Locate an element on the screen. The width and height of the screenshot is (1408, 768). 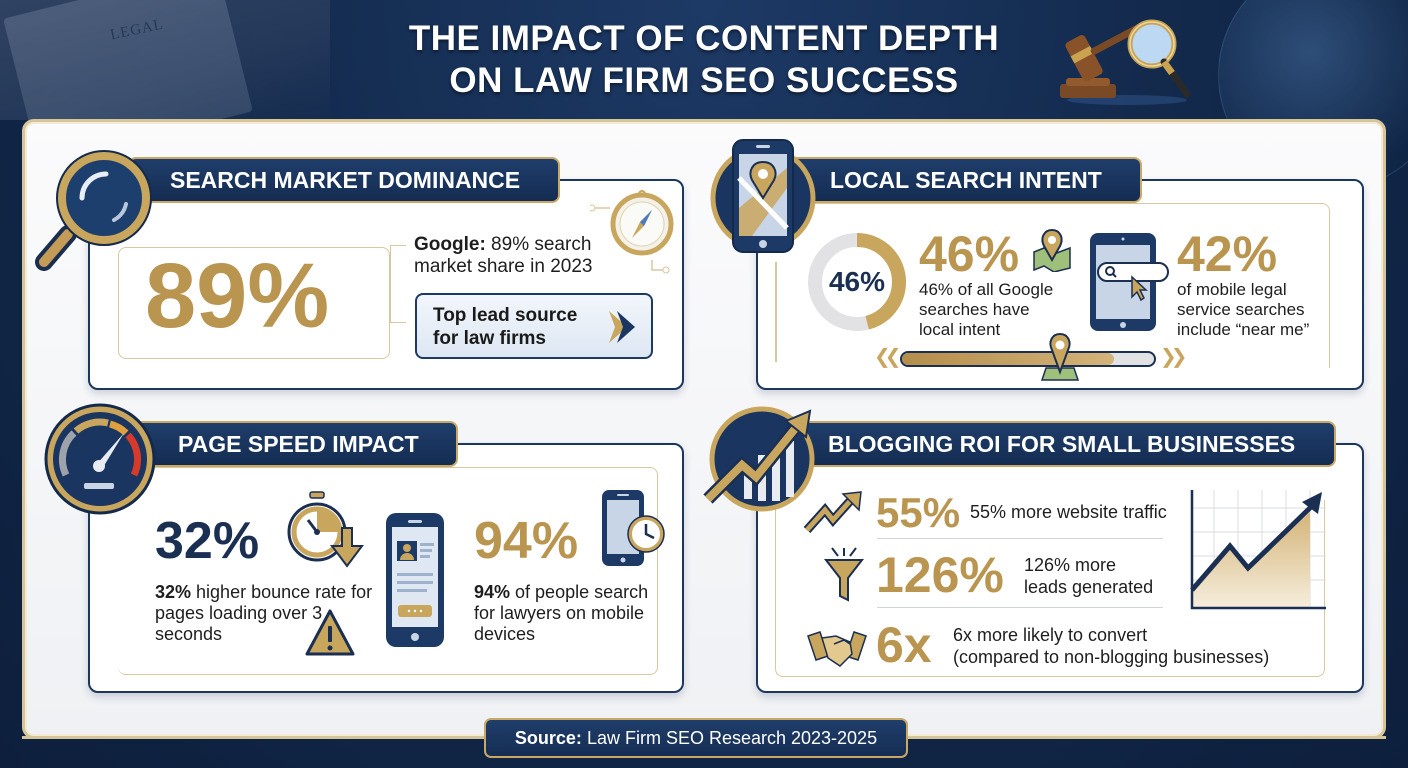
trend-arrow-icon is located at coordinates (832, 512).